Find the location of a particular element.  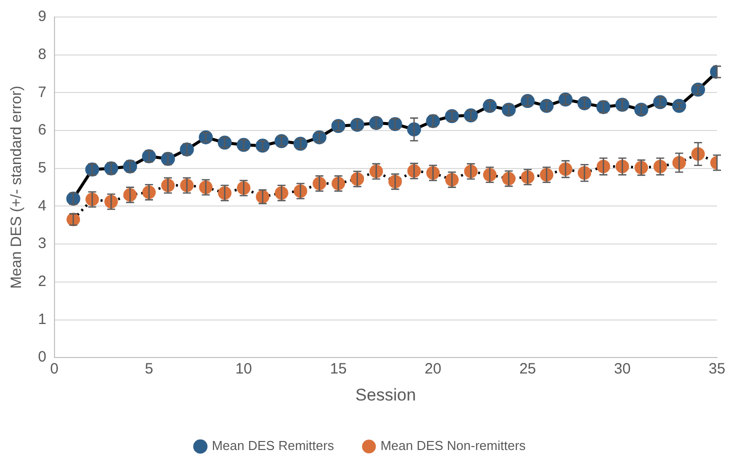

y-tick-label: 6 is located at coordinates (42, 130).